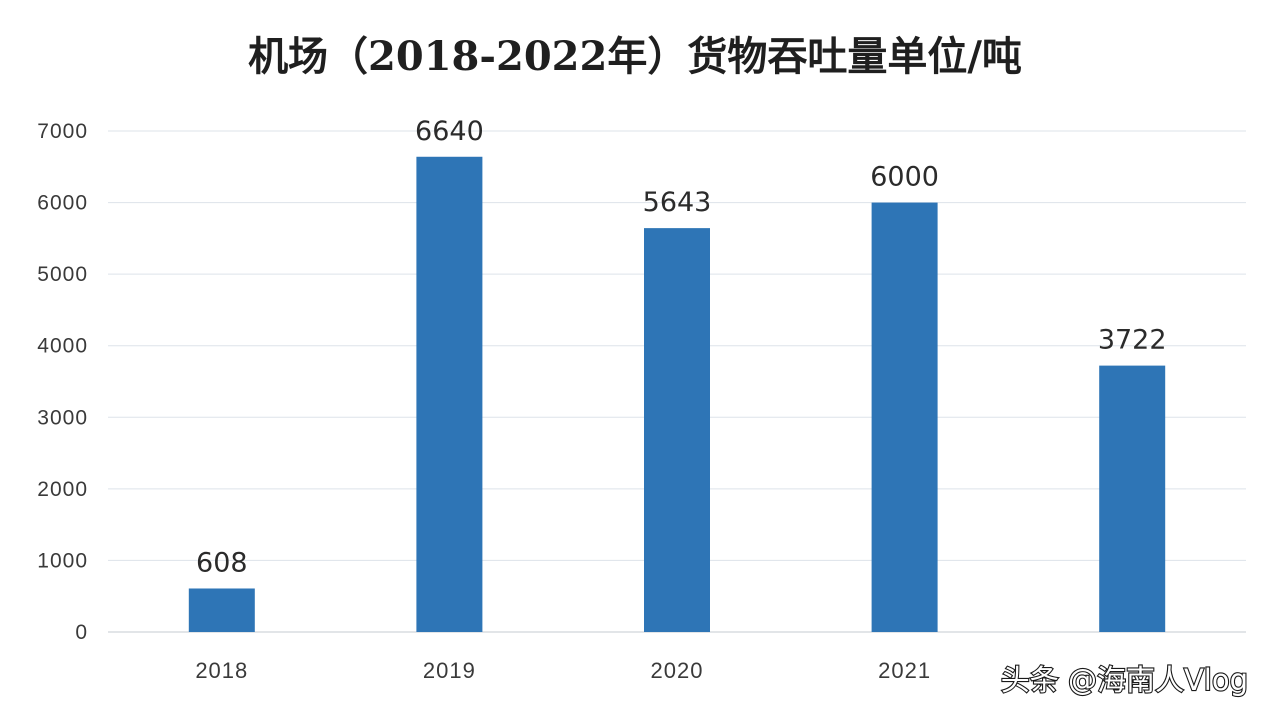 The image size is (1270, 712). Describe the element at coordinates (62, 417) in the screenshot. I see `y-tick-label: 3000` at that location.